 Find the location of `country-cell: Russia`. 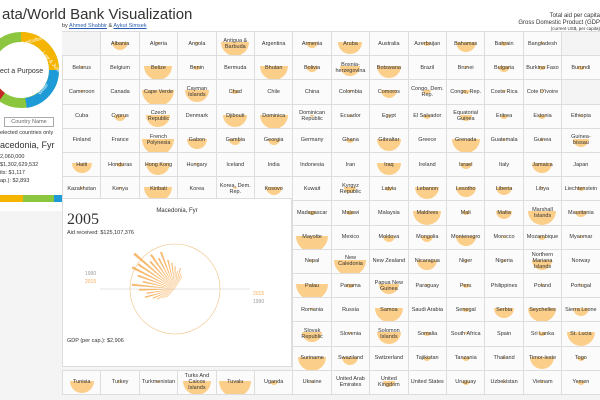

country-cell: Russia is located at coordinates (350, 310).